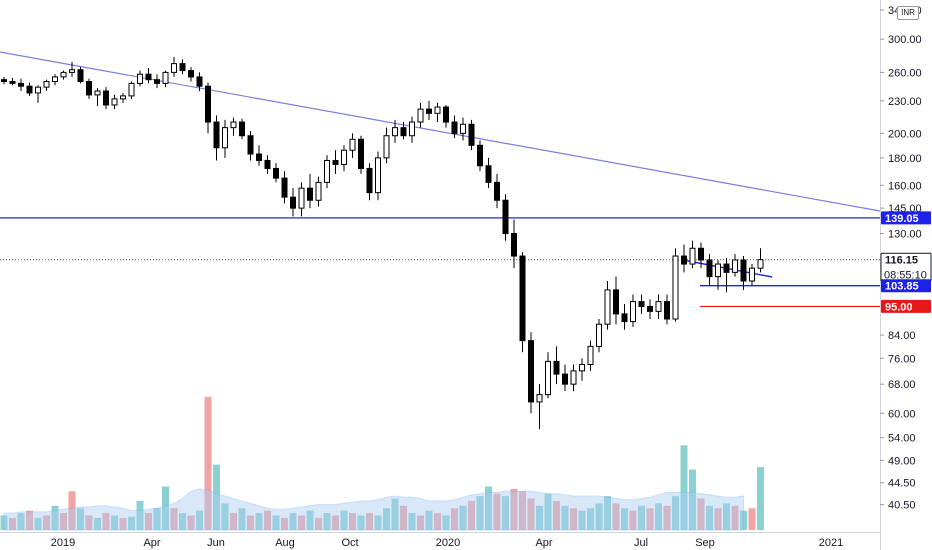  What do you see at coordinates (902, 484) in the screenshot?
I see `y-tick-label: 44.50` at bounding box center [902, 484].